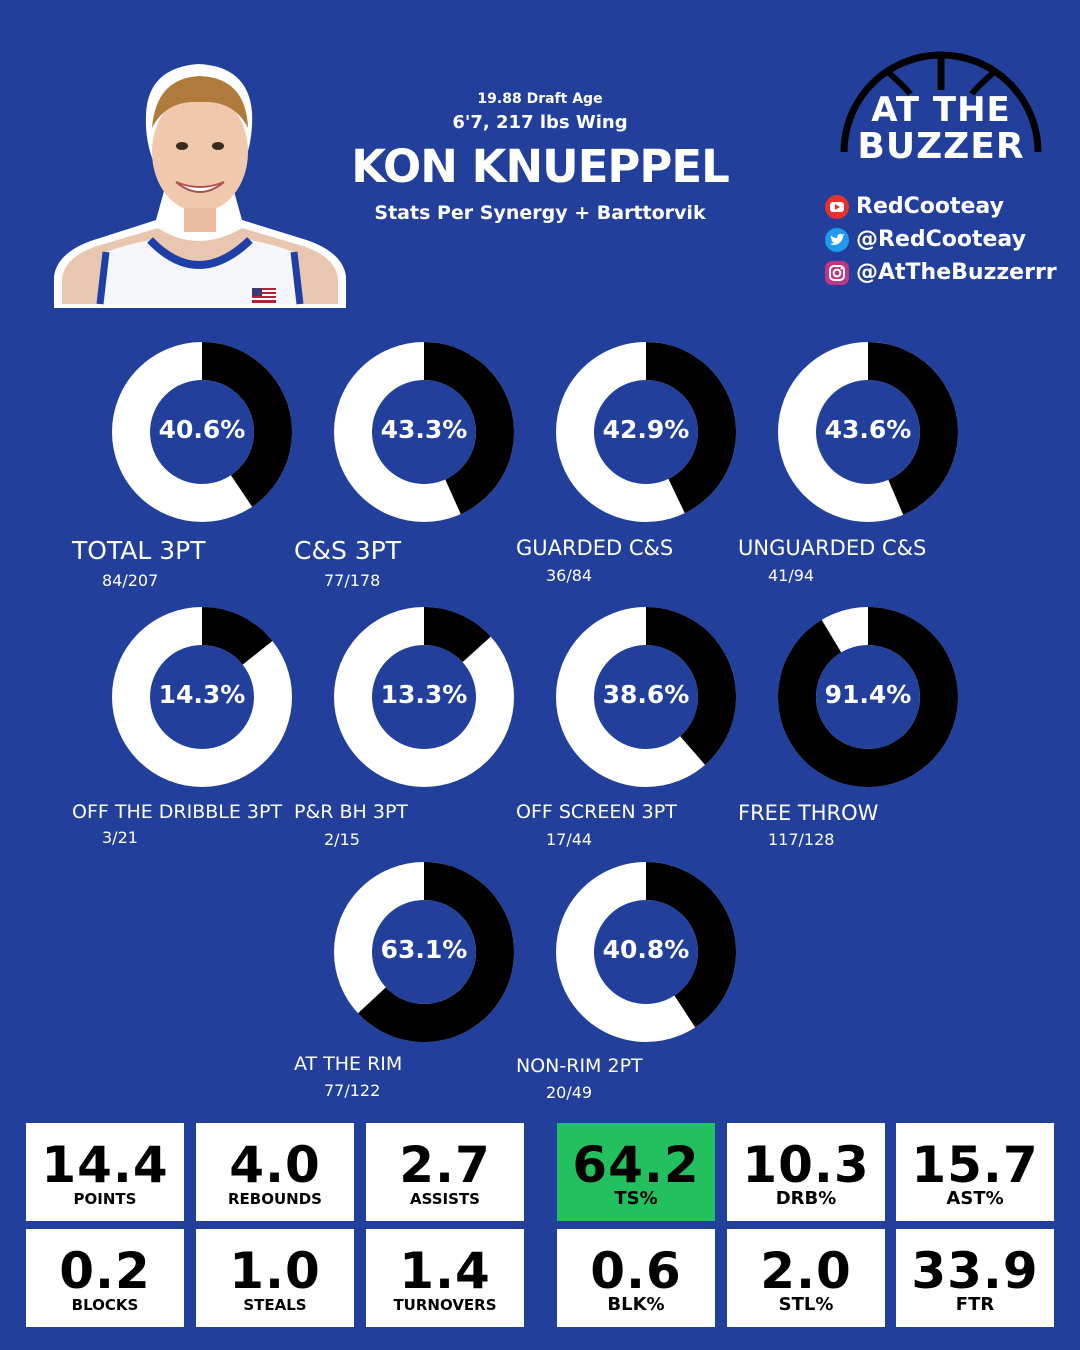  I want to click on stat-value: 2.0, so click(806, 1271).